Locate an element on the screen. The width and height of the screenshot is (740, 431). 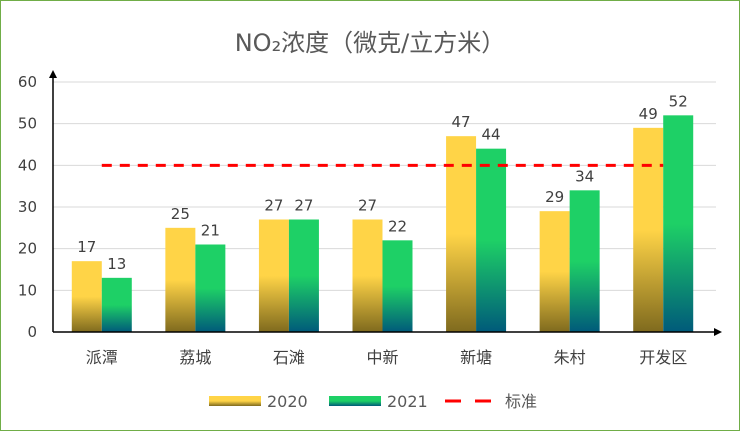
x-tick-label: 中新 is located at coordinates (382, 357).